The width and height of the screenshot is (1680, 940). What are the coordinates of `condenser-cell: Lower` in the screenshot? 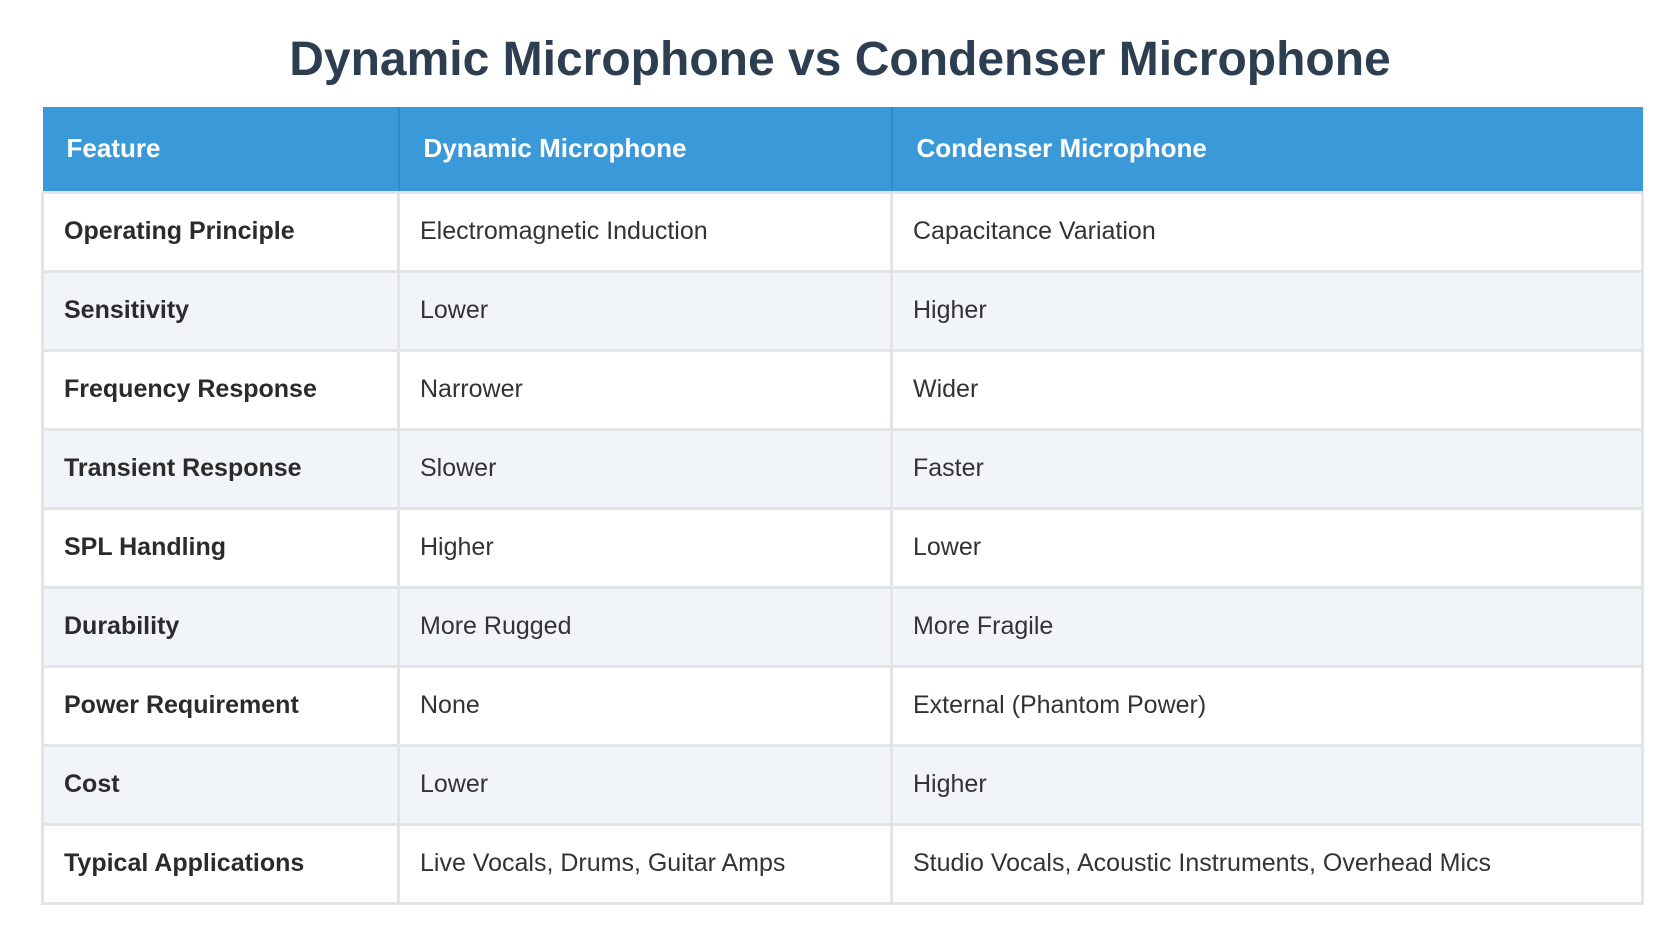 It's located at (1267, 547).